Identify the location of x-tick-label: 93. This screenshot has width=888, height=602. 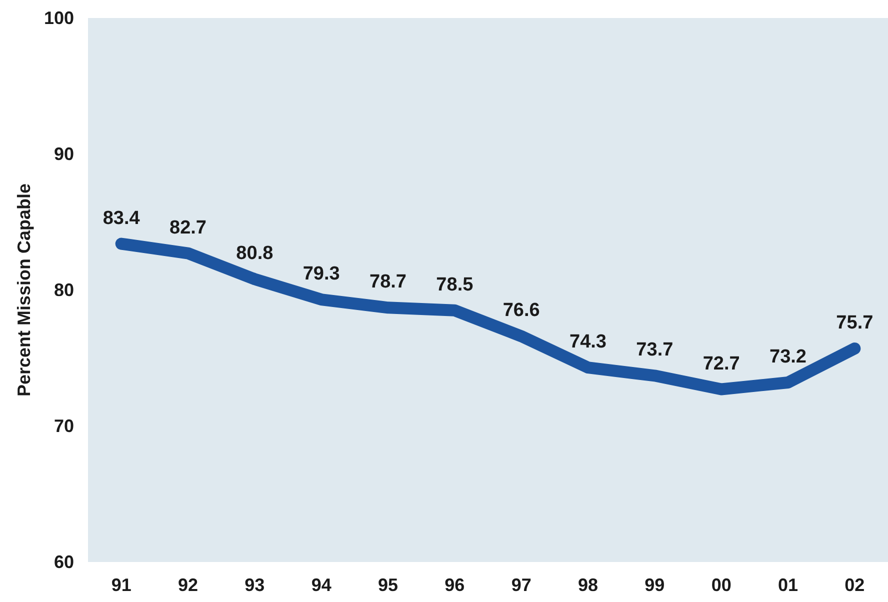
(254, 585).